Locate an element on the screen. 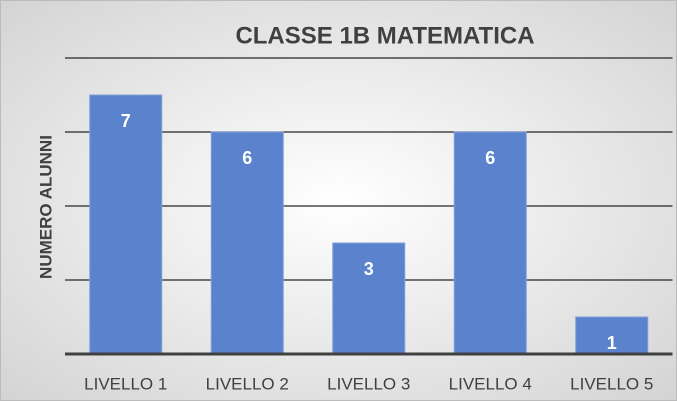 The image size is (677, 401). x-tick-label: LIVELLO 3 is located at coordinates (368, 383).